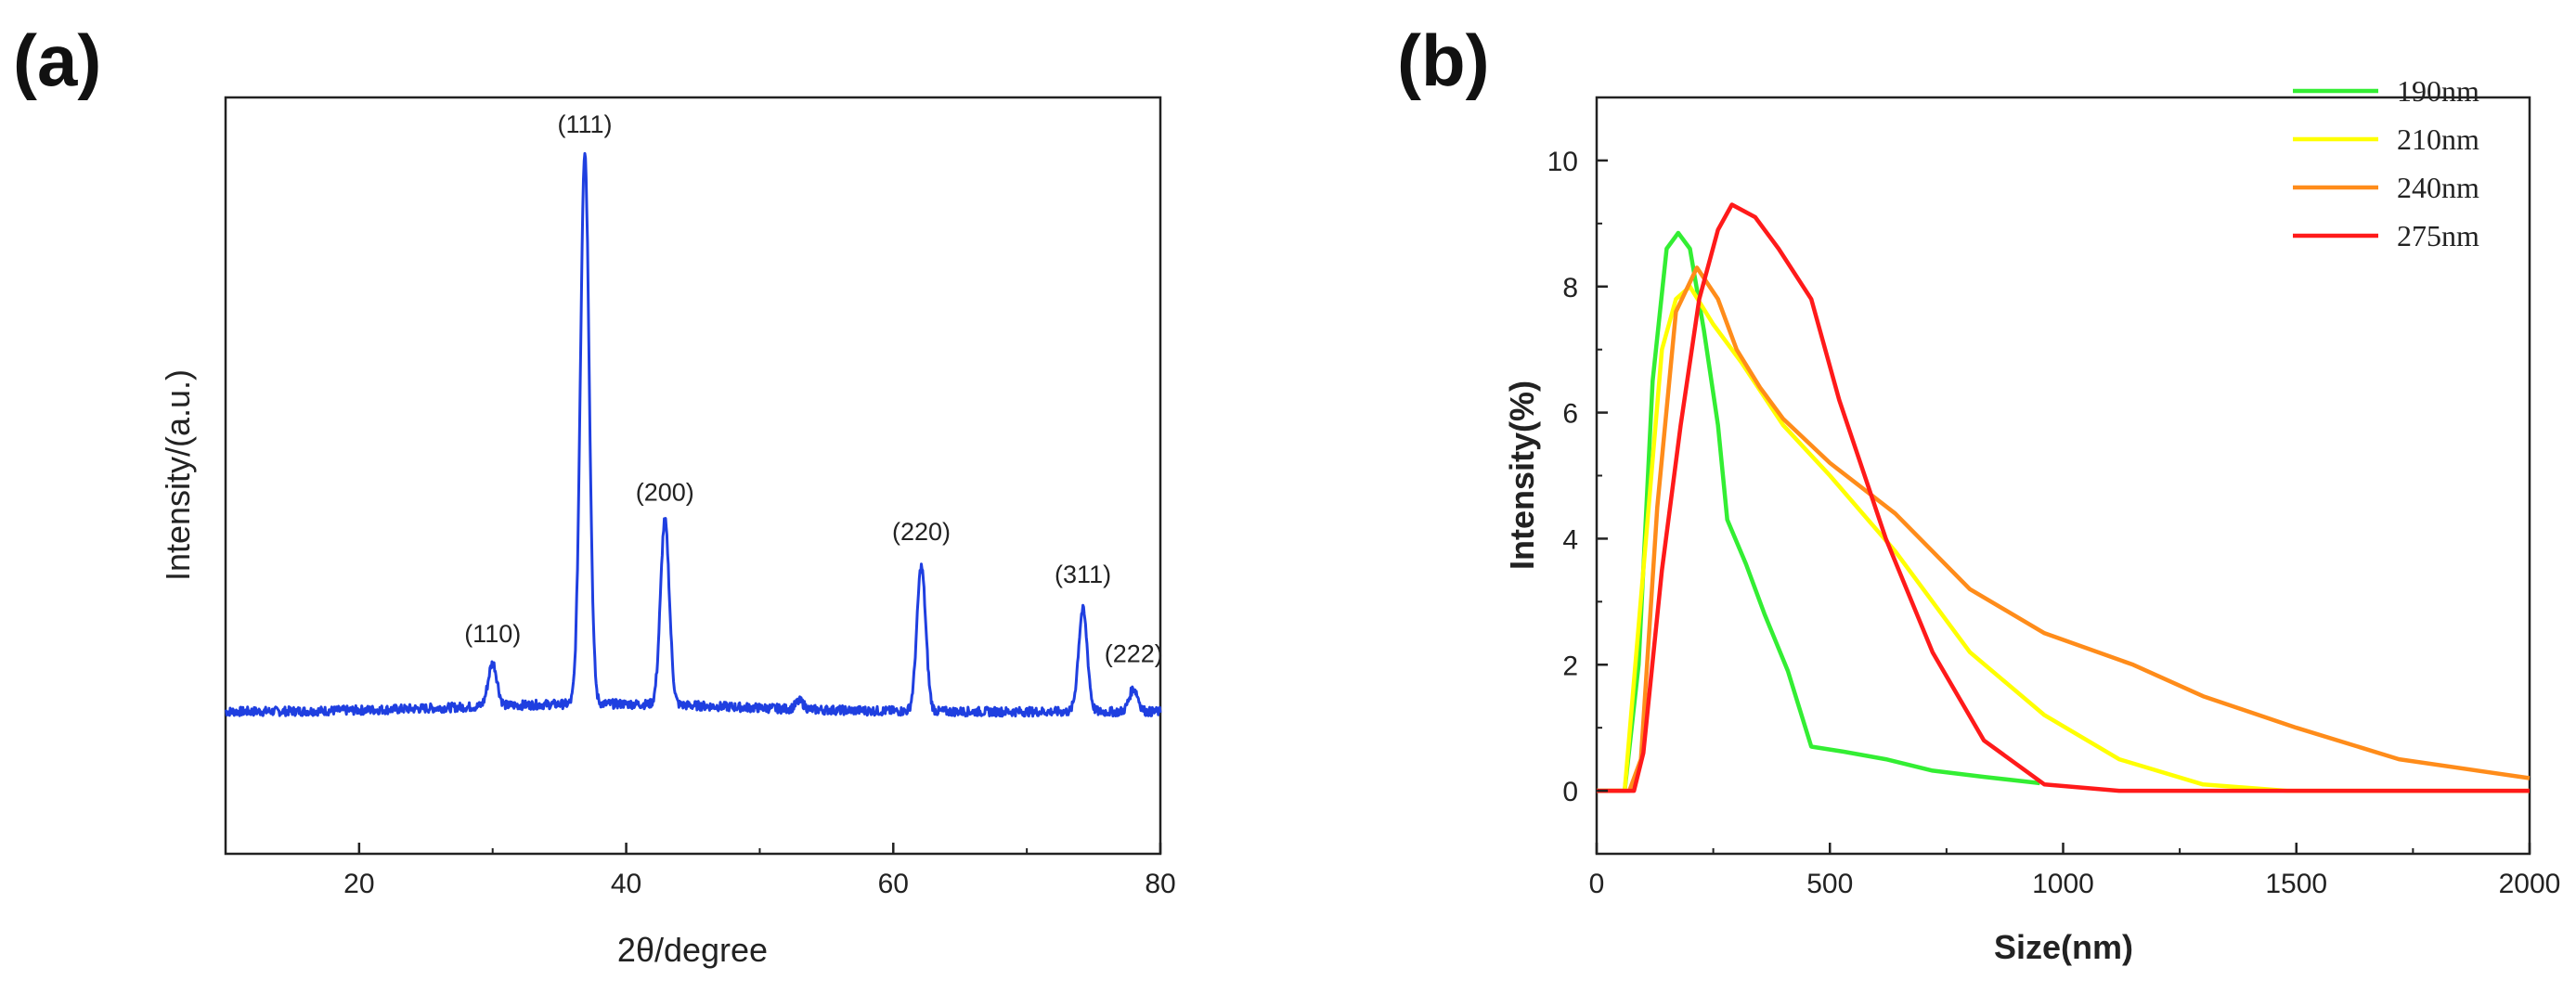 The image size is (2576, 993). I want to click on panel-b-series-line-190nm, so click(1818, 511).